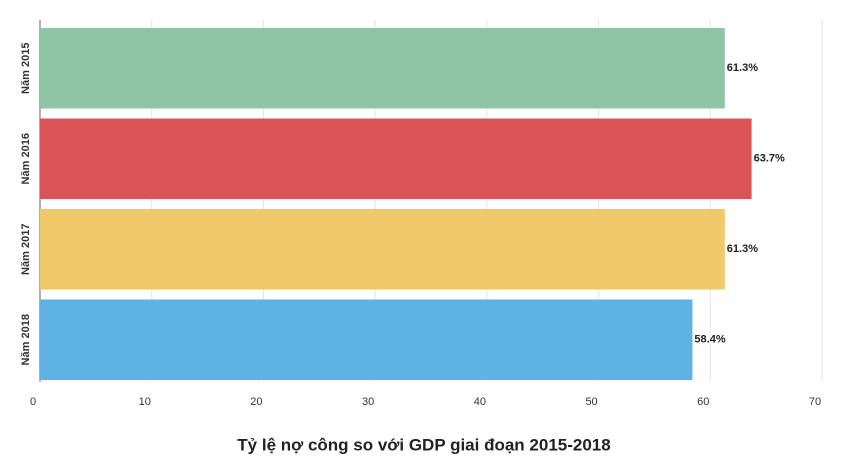 This screenshot has height=473, width=848. I want to click on y-tick-label: Năm 2017, so click(26, 249).